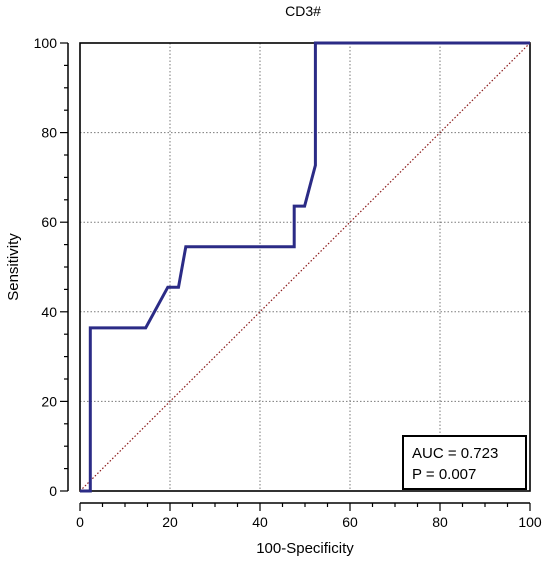  Describe the element at coordinates (260, 522) in the screenshot. I see `x-tick-label: 40` at that location.